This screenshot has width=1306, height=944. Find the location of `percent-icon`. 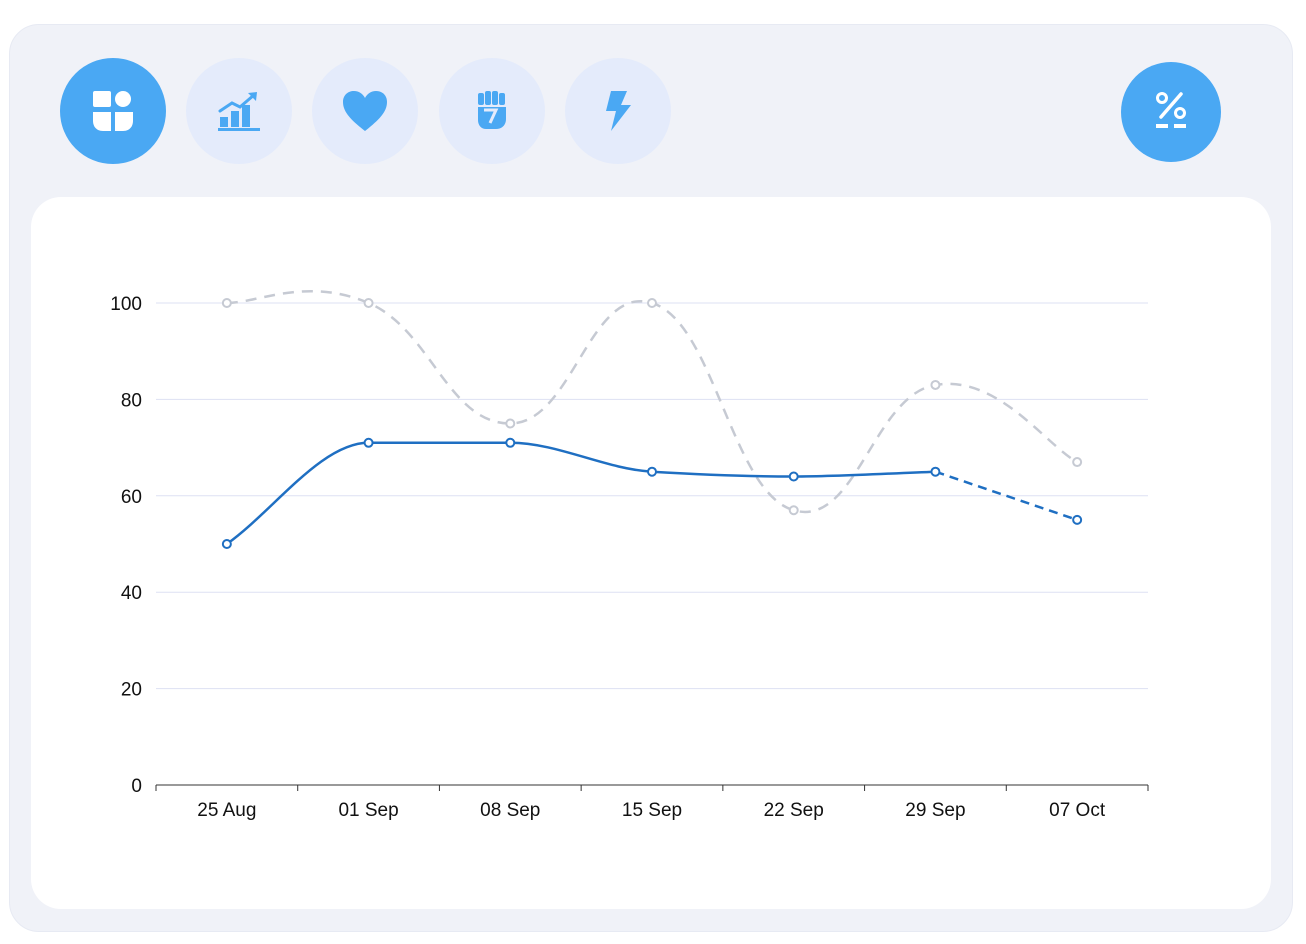

percent-icon is located at coordinates (1171, 110).